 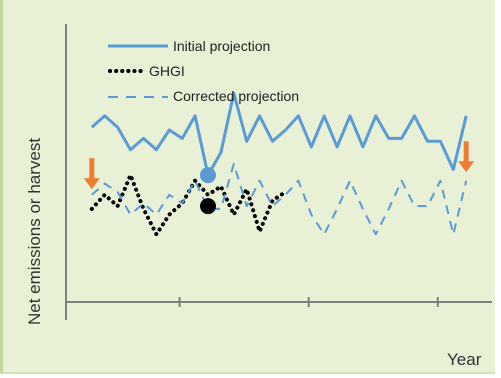 I want to click on legend-label-corrected: Corrected projection, so click(x=236, y=96).